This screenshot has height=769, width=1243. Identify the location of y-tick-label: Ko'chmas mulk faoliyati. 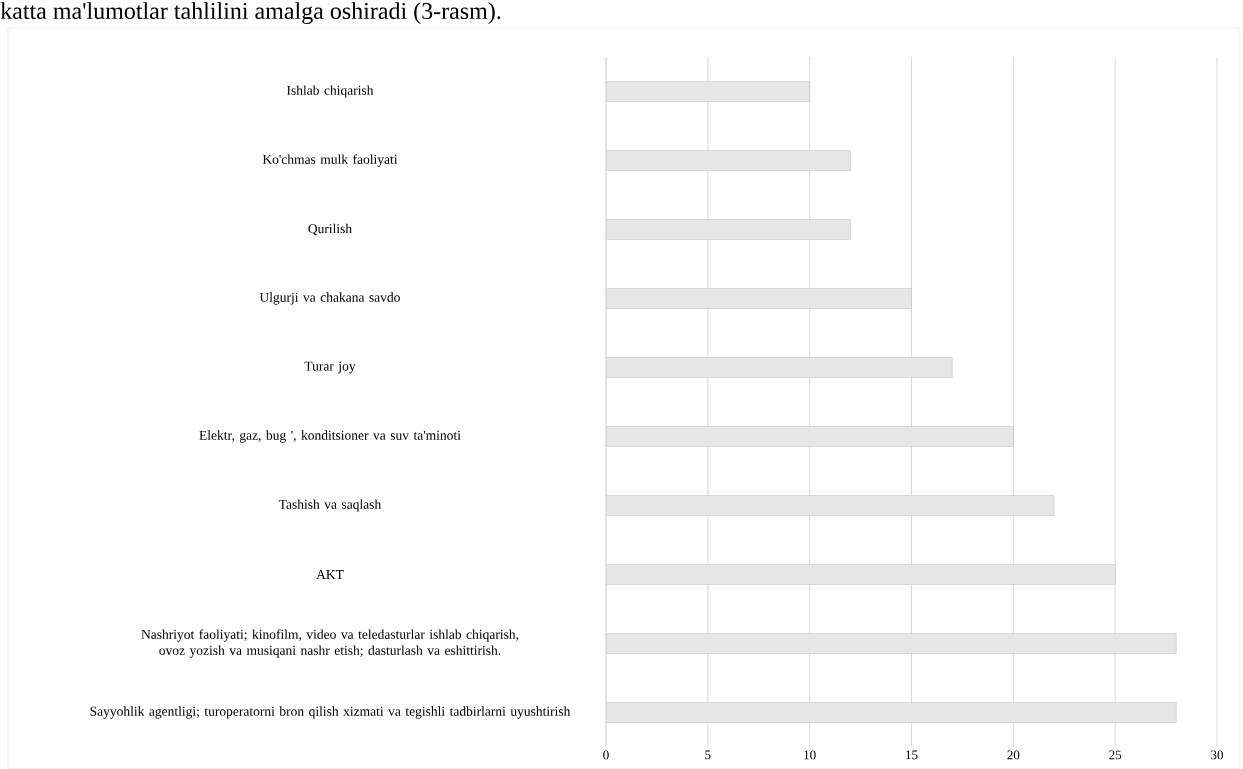
(330, 160).